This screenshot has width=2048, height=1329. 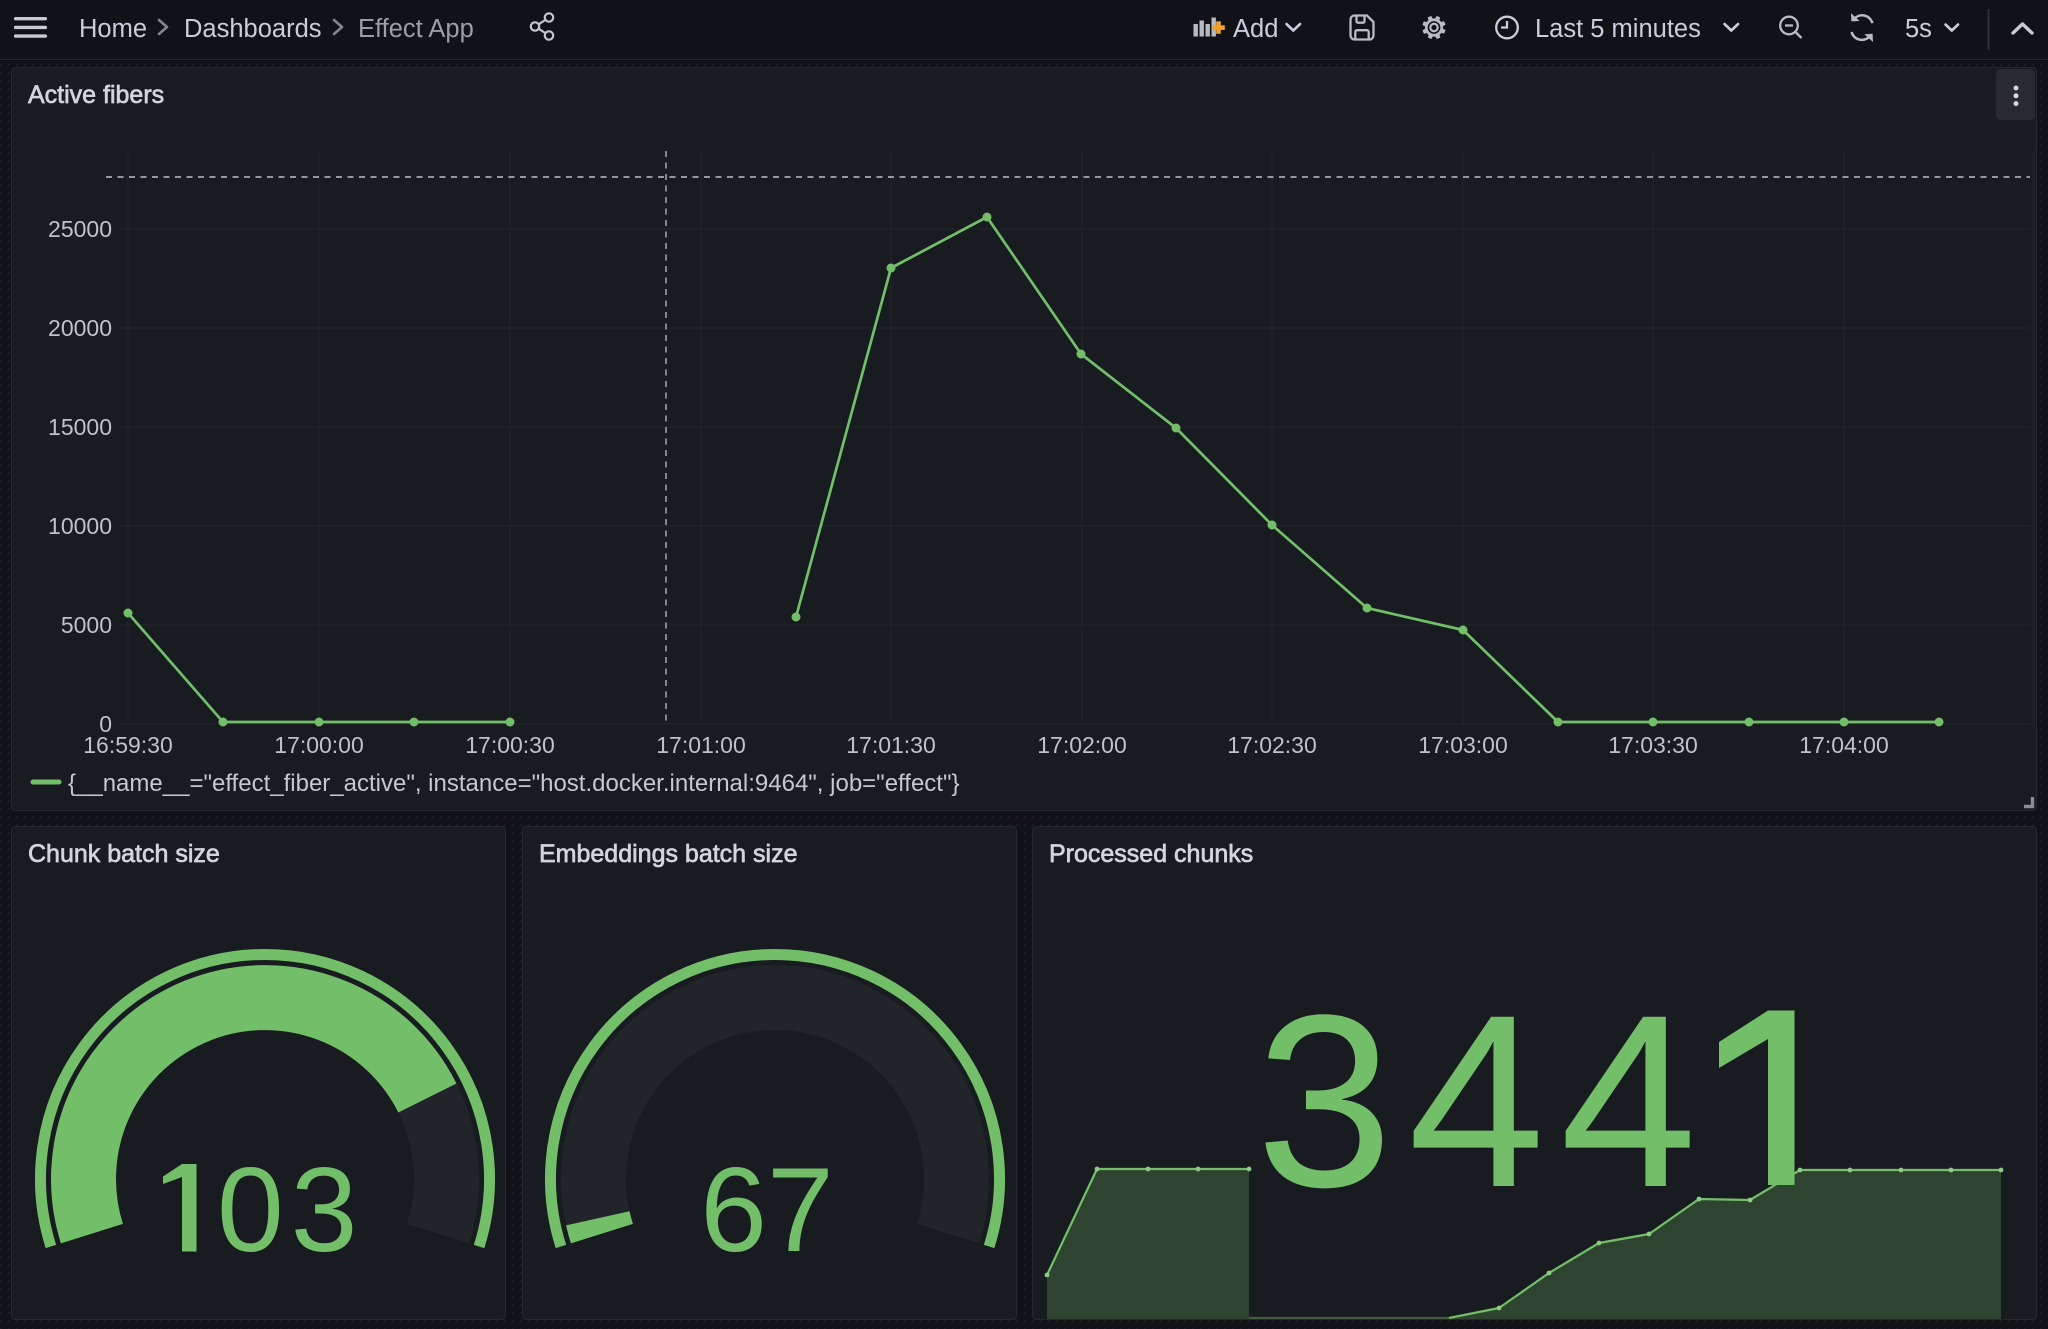 I want to click on svg-text: 17:02:30, so click(x=1272, y=745).